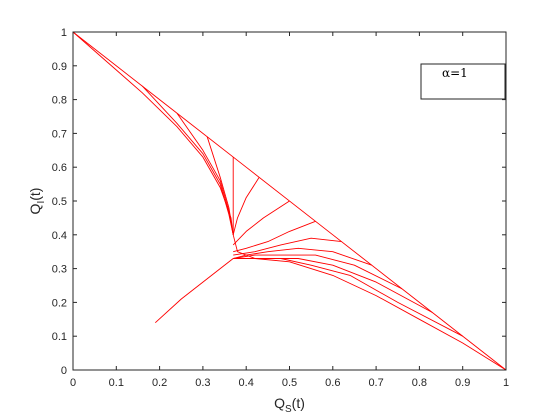  Describe the element at coordinates (35, 208) in the screenshot. I see `y-axis-title-main: Q` at that location.